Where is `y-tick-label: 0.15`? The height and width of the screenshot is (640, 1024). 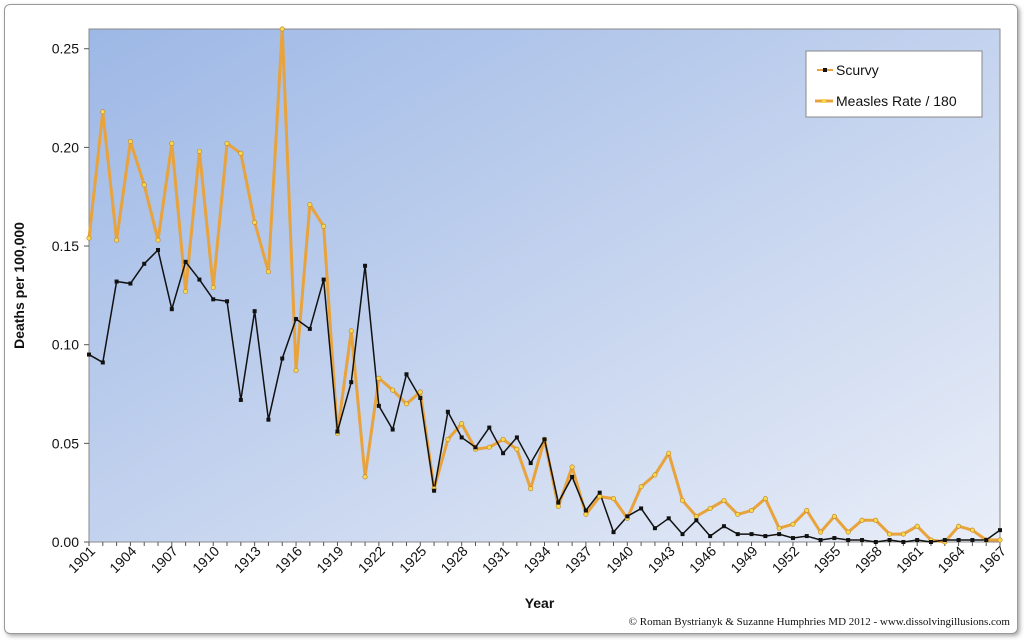 y-tick-label: 0.15 is located at coordinates (65, 246).